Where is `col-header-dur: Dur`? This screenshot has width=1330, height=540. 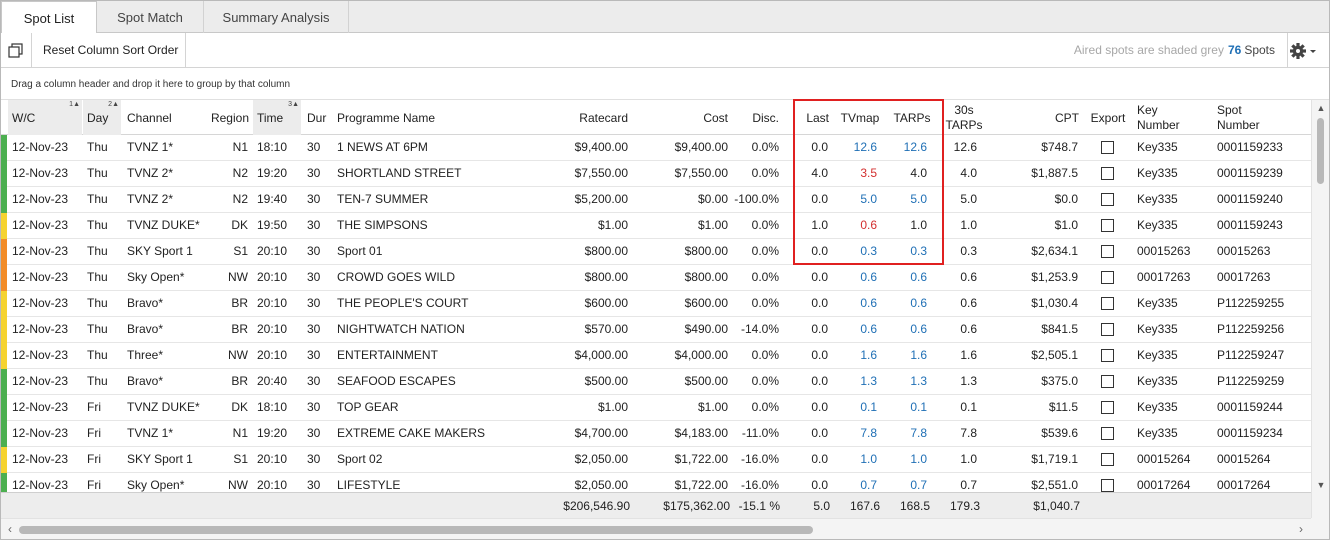 col-header-dur: Dur is located at coordinates (317, 117).